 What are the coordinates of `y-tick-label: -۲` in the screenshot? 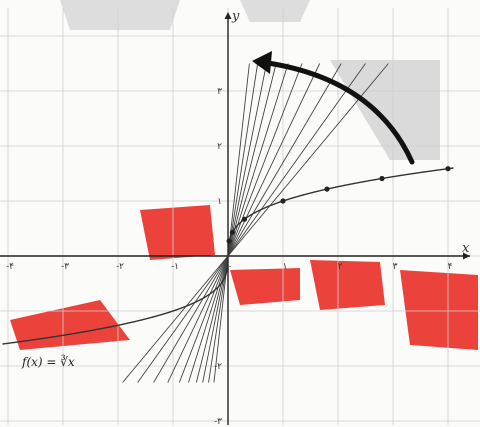 It's located at (218, 367).